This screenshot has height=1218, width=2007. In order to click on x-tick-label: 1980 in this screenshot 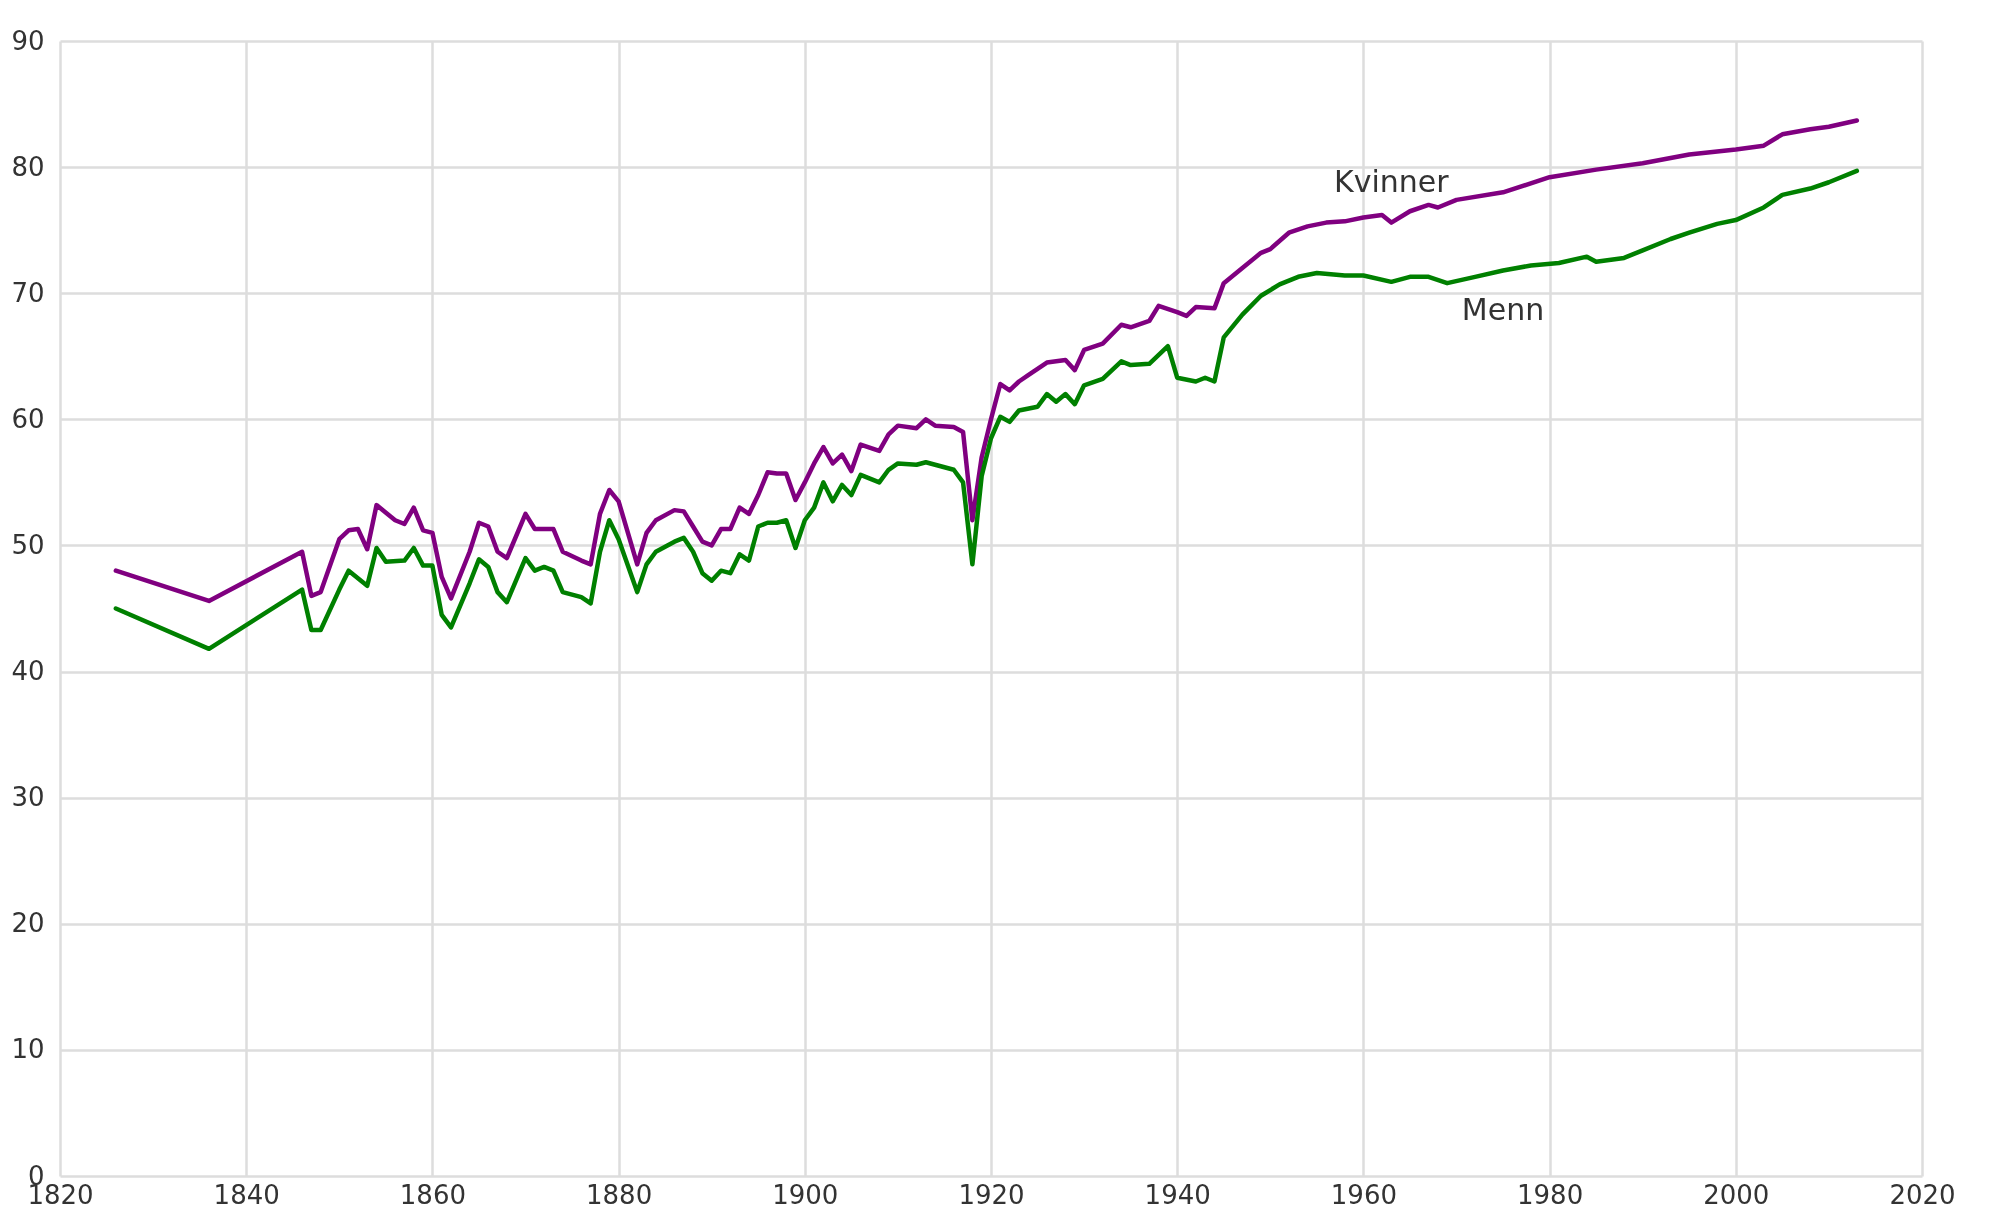, I will do `click(1550, 1194)`.